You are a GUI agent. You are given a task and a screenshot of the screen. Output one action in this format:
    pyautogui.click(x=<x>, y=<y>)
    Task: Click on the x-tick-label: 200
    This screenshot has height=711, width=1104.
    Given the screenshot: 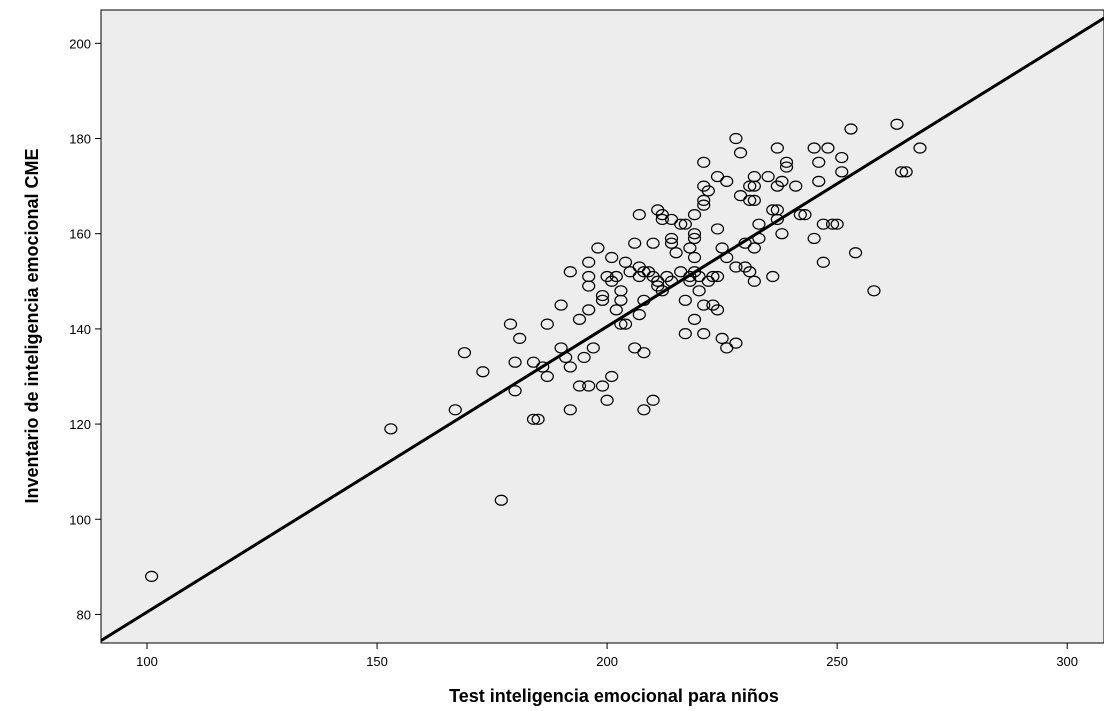 What is the action you would take?
    pyautogui.click(x=607, y=661)
    